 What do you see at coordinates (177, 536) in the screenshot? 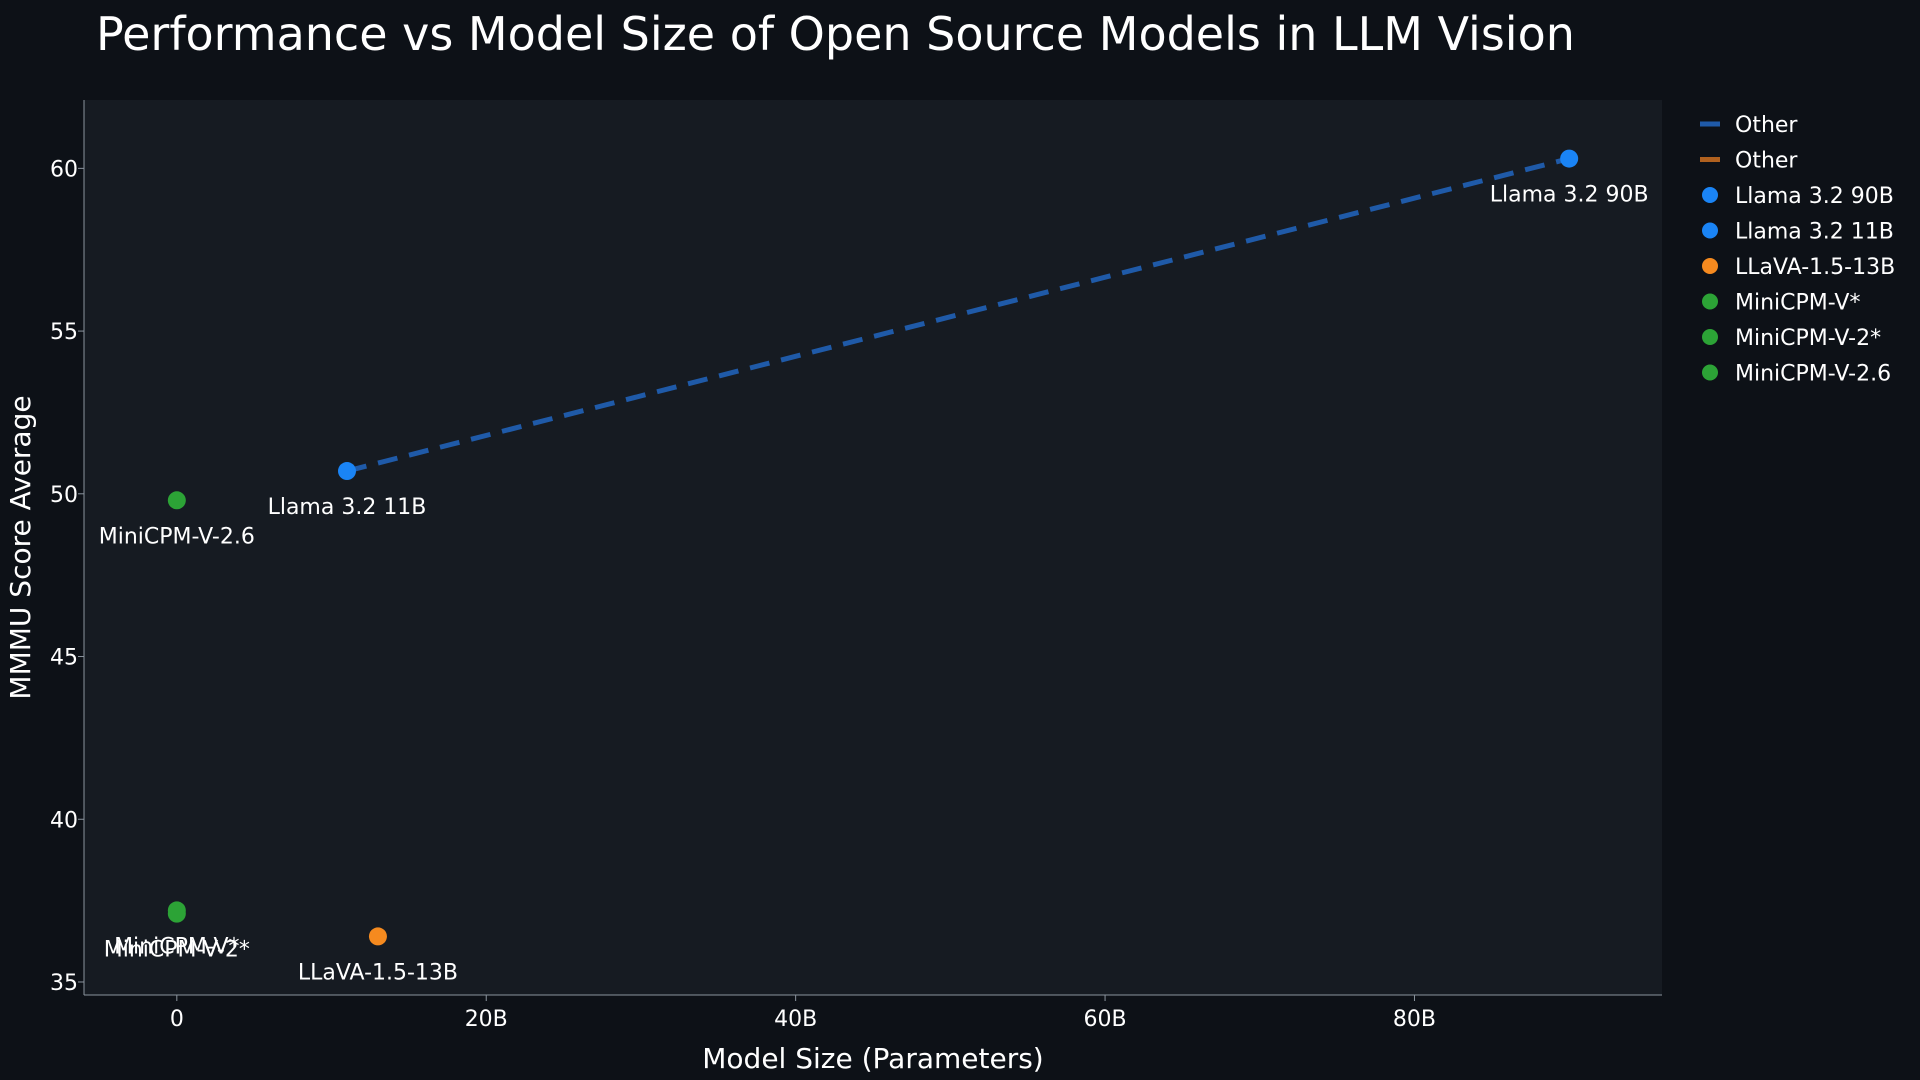
I see `data-label: MiniCPM-V-2.6` at bounding box center [177, 536].